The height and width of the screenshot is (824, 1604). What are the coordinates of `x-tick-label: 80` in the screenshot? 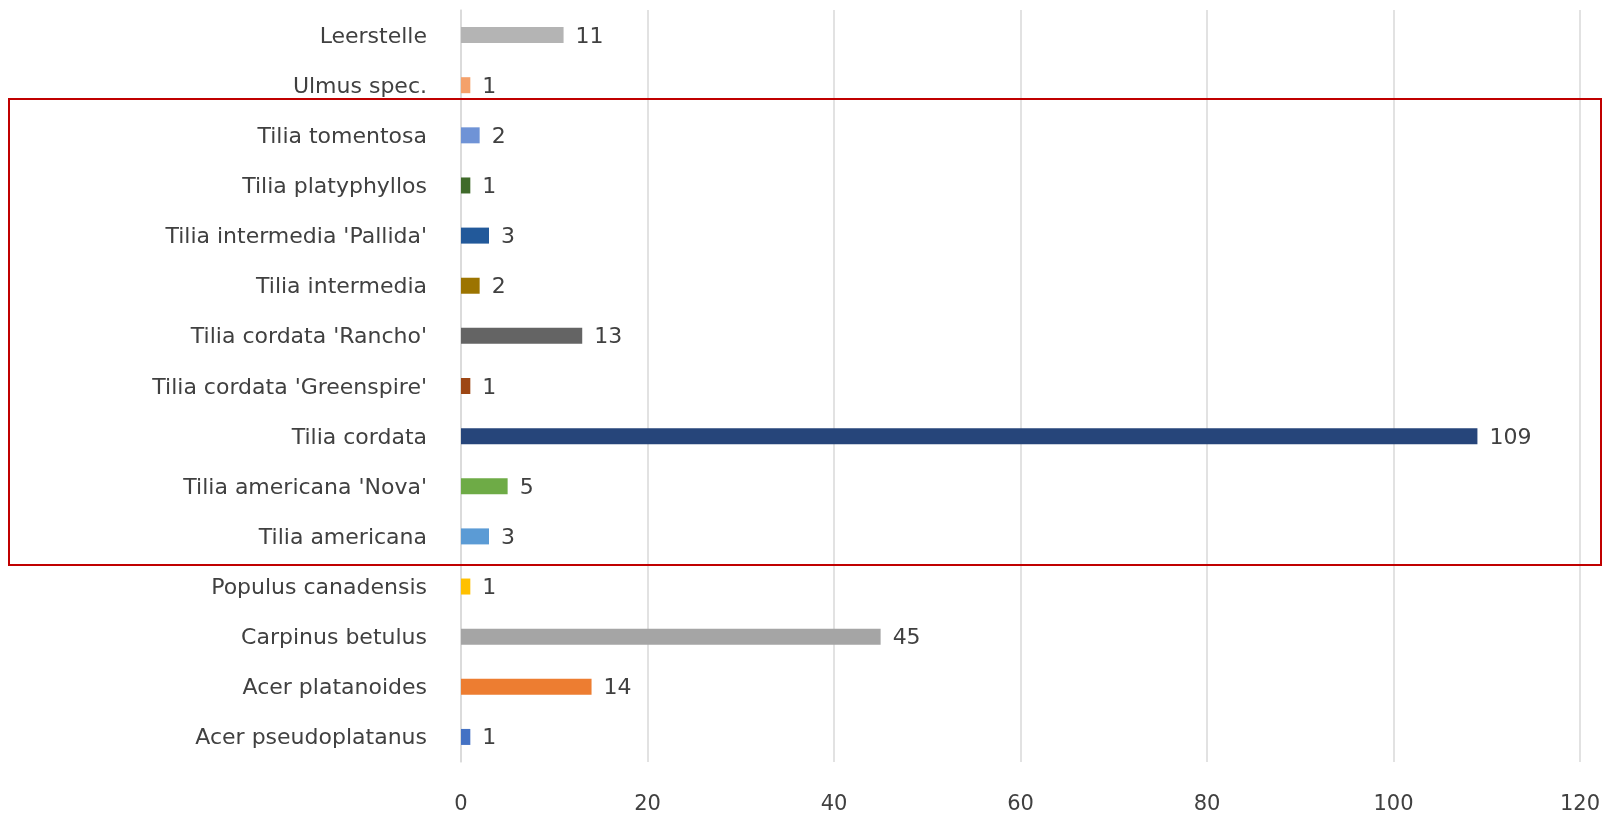 It's located at (1207, 802).